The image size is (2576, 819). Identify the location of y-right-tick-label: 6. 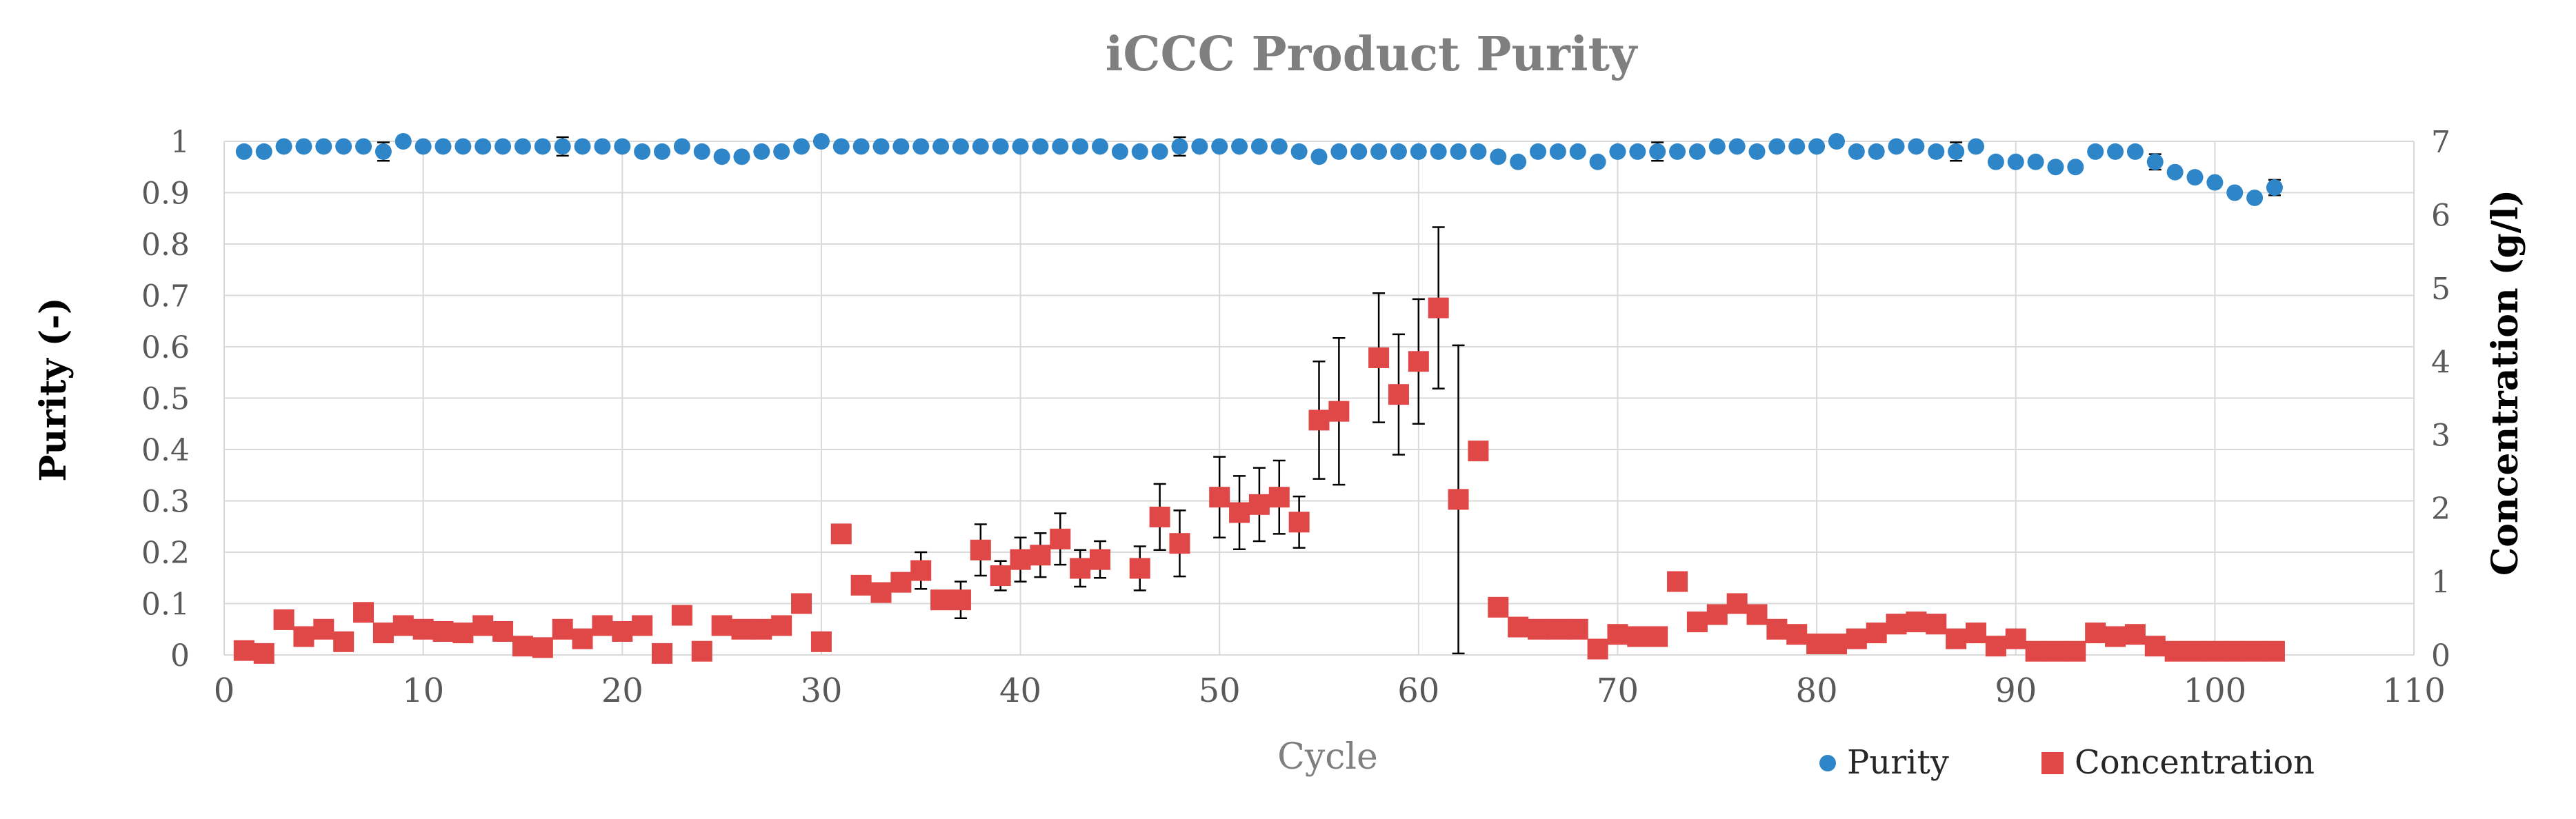
(2440, 216).